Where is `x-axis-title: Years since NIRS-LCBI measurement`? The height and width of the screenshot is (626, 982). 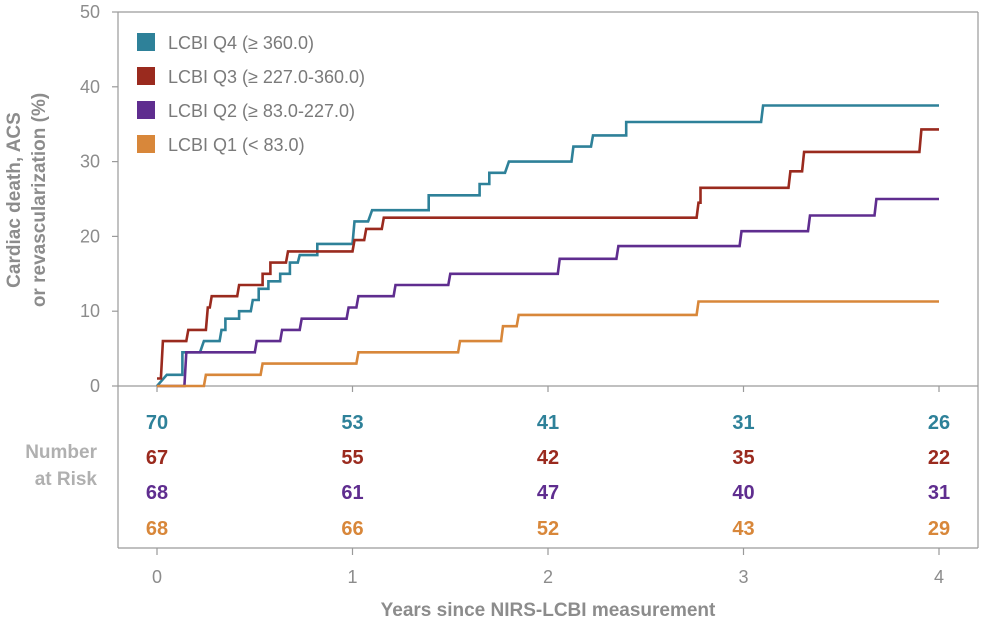 x-axis-title: Years since NIRS-LCBI measurement is located at coordinates (548, 610).